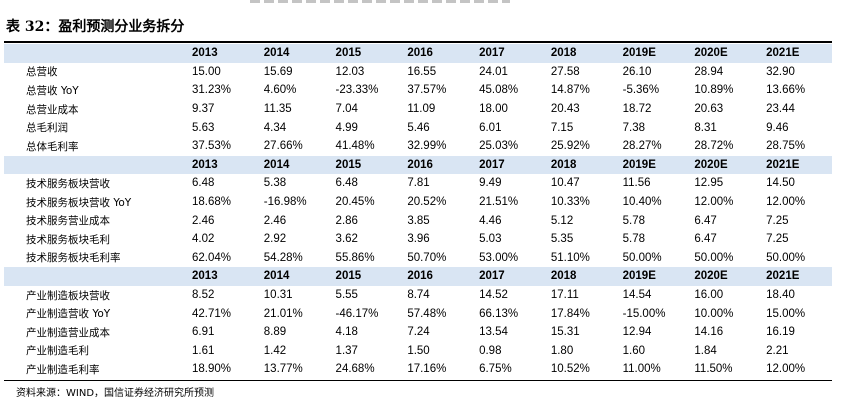 The image size is (843, 405). I want to click on year-header-cell: 2021E, so click(796, 276).